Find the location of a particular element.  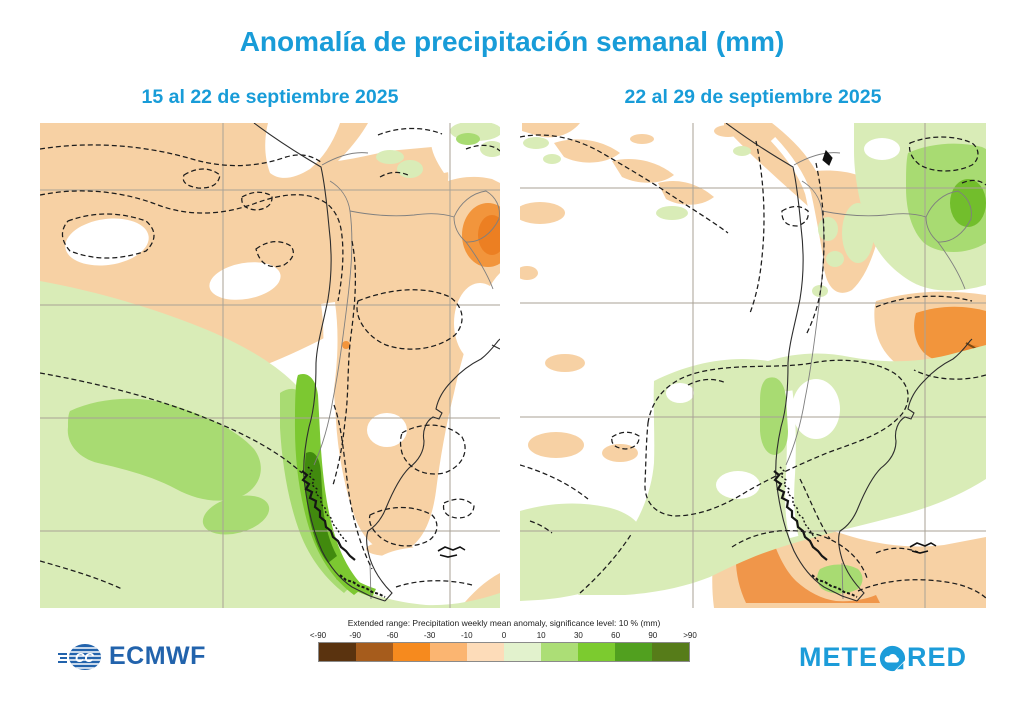

legend-colorbar is located at coordinates (504, 652).